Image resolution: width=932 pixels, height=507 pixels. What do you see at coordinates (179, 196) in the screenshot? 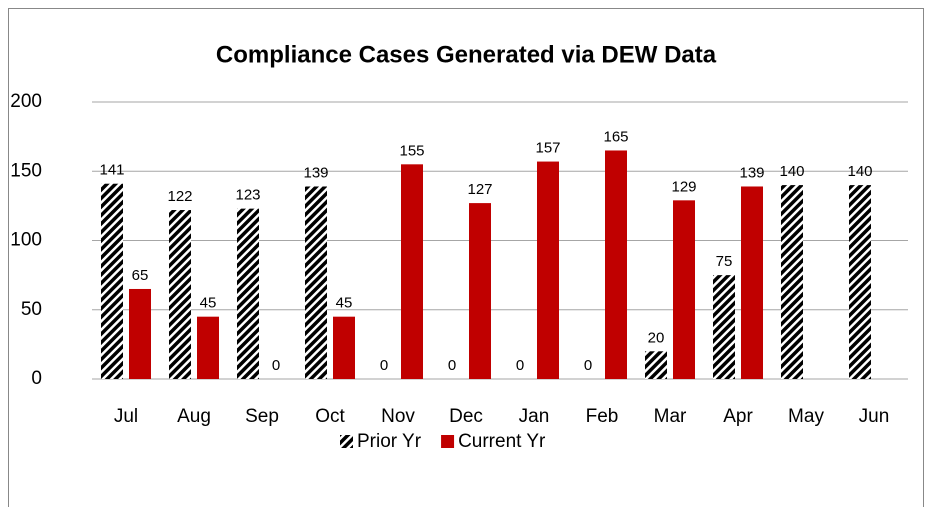
I see `value-label: 122` at bounding box center [179, 196].